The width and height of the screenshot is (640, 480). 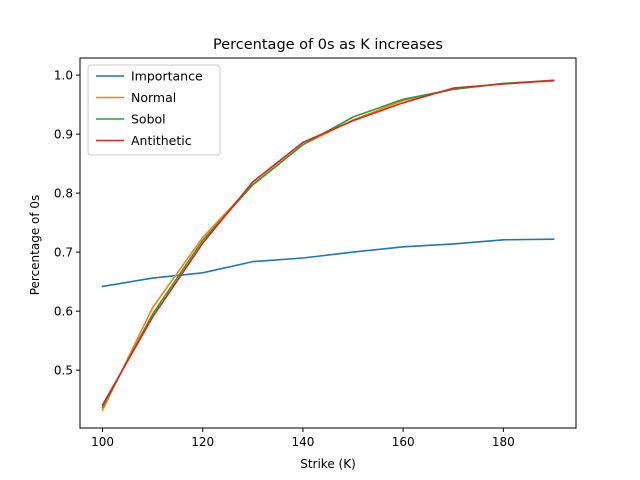 What do you see at coordinates (67, 223) in the screenshot?
I see `y-axis: 0.5 0.6 0.7 0.8 0.9 1.0` at bounding box center [67, 223].